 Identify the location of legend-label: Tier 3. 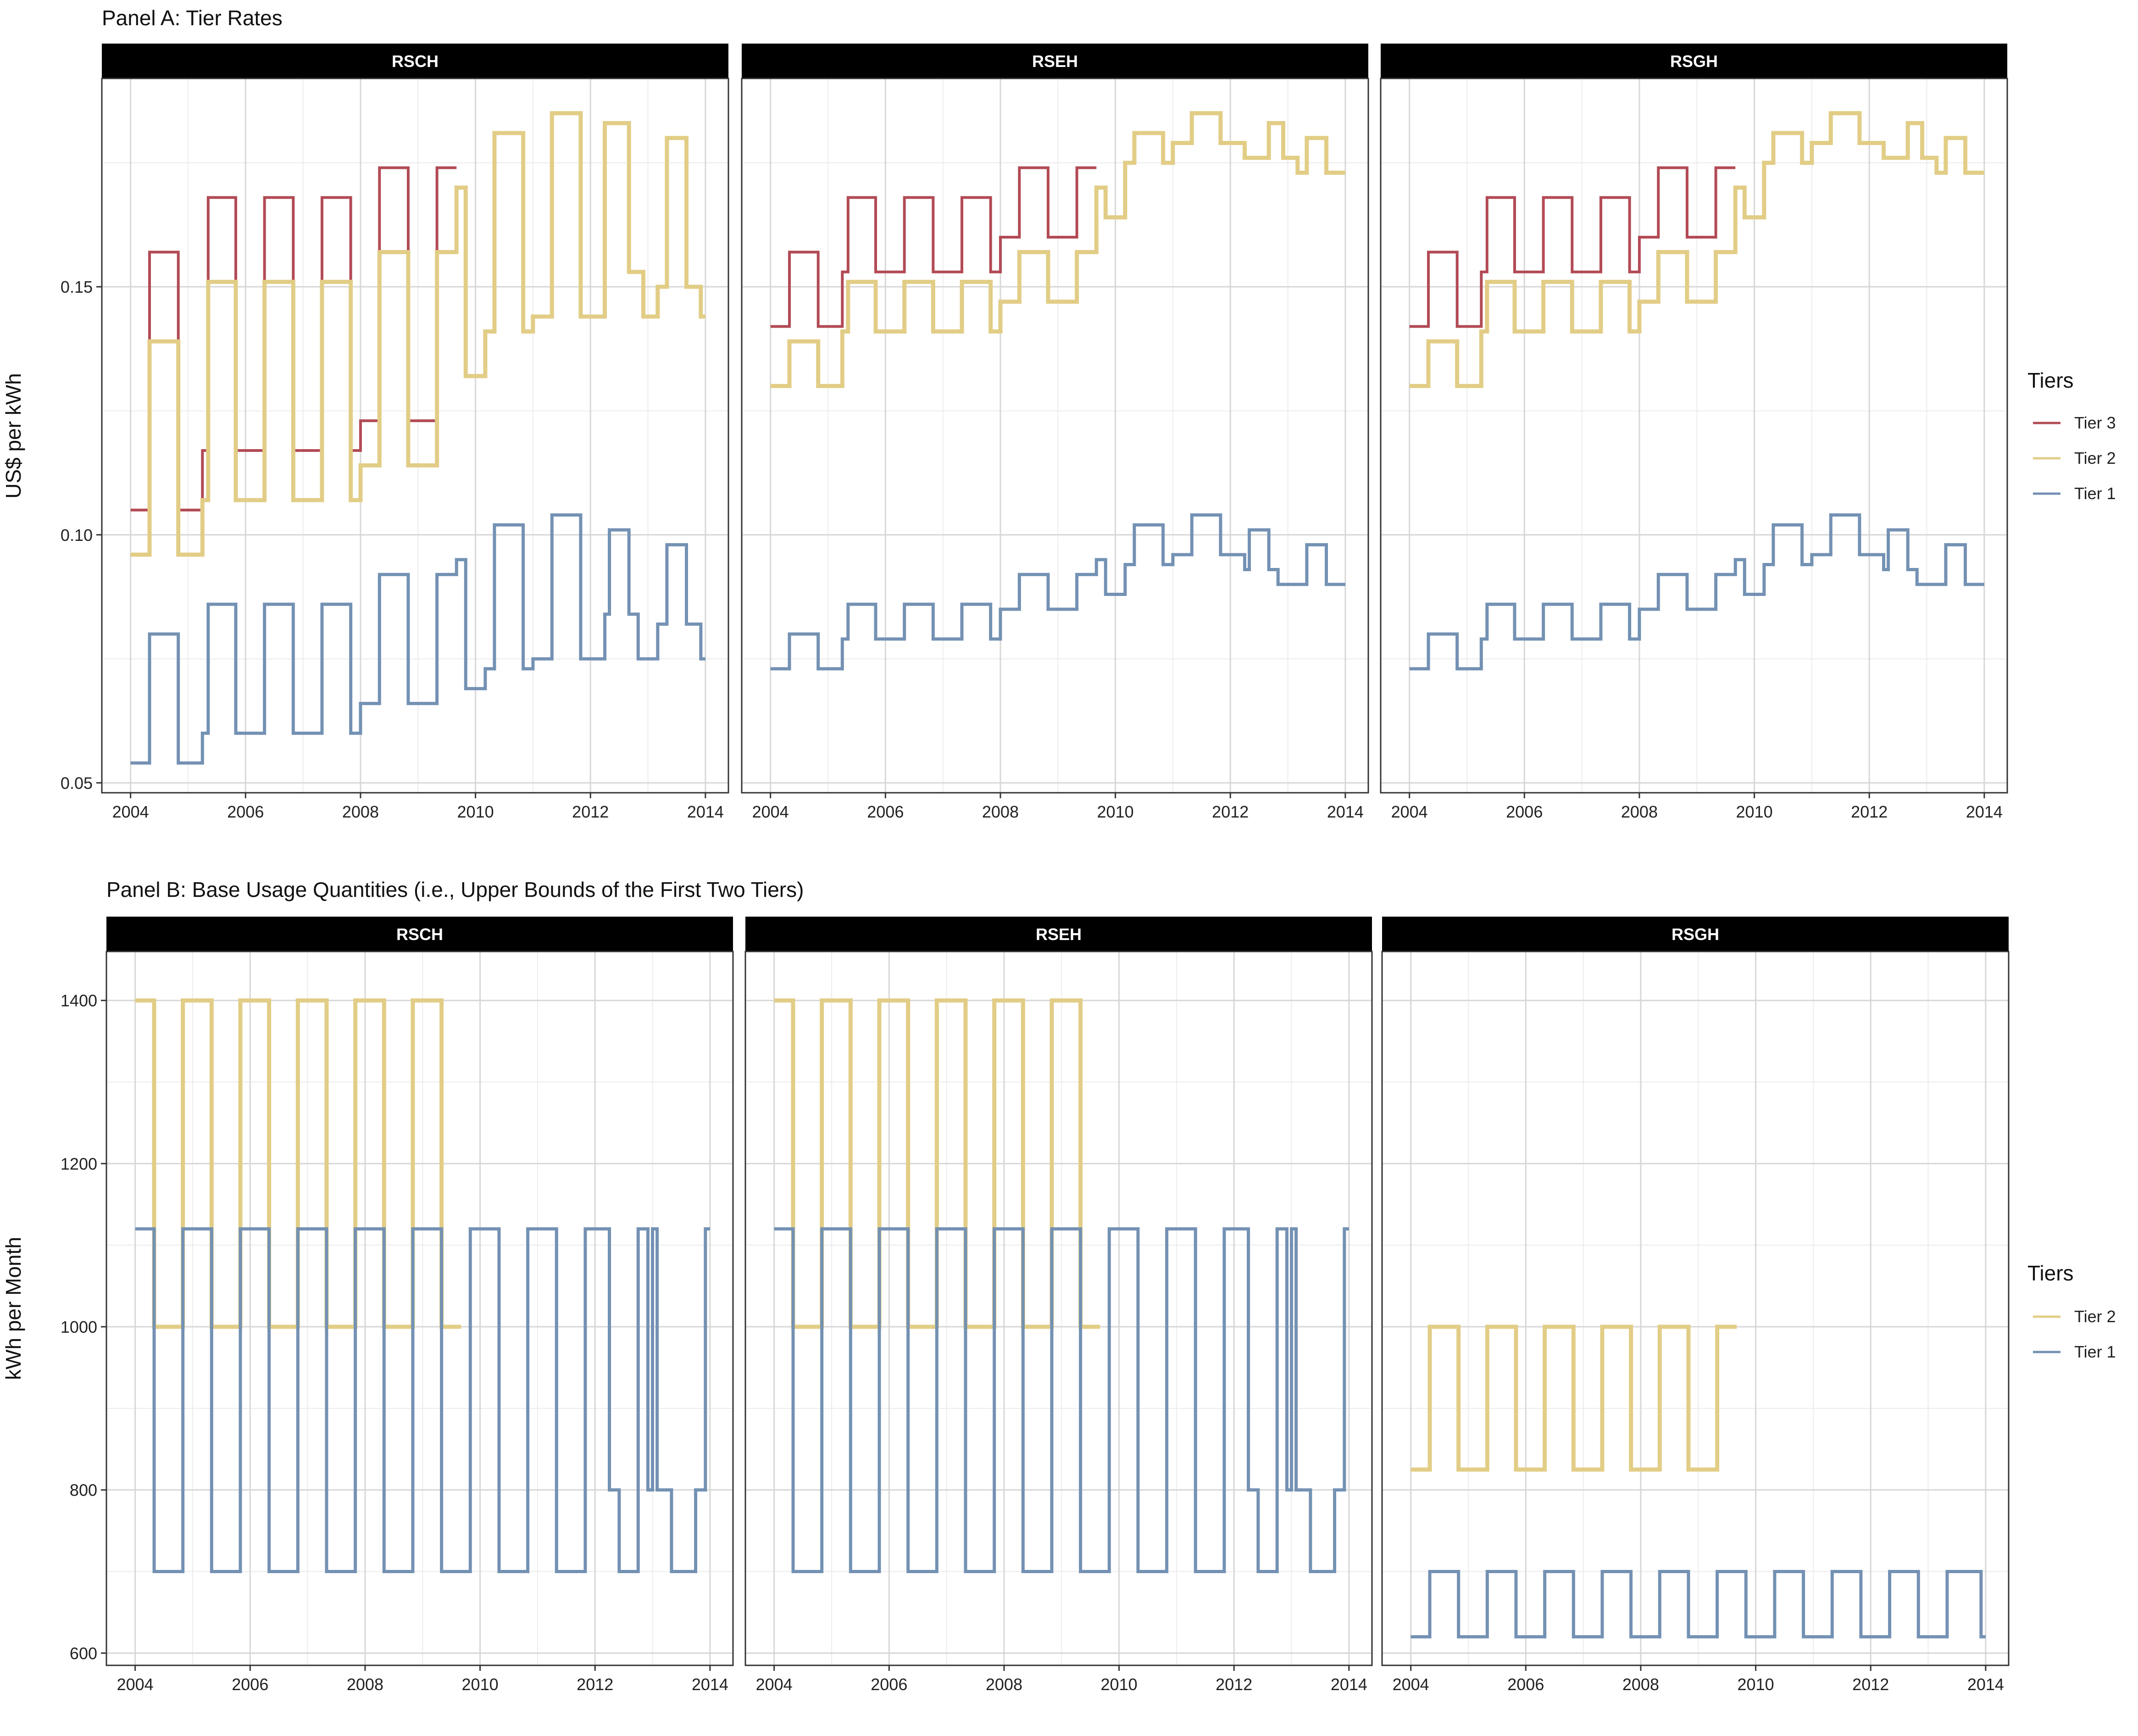
(2095, 422).